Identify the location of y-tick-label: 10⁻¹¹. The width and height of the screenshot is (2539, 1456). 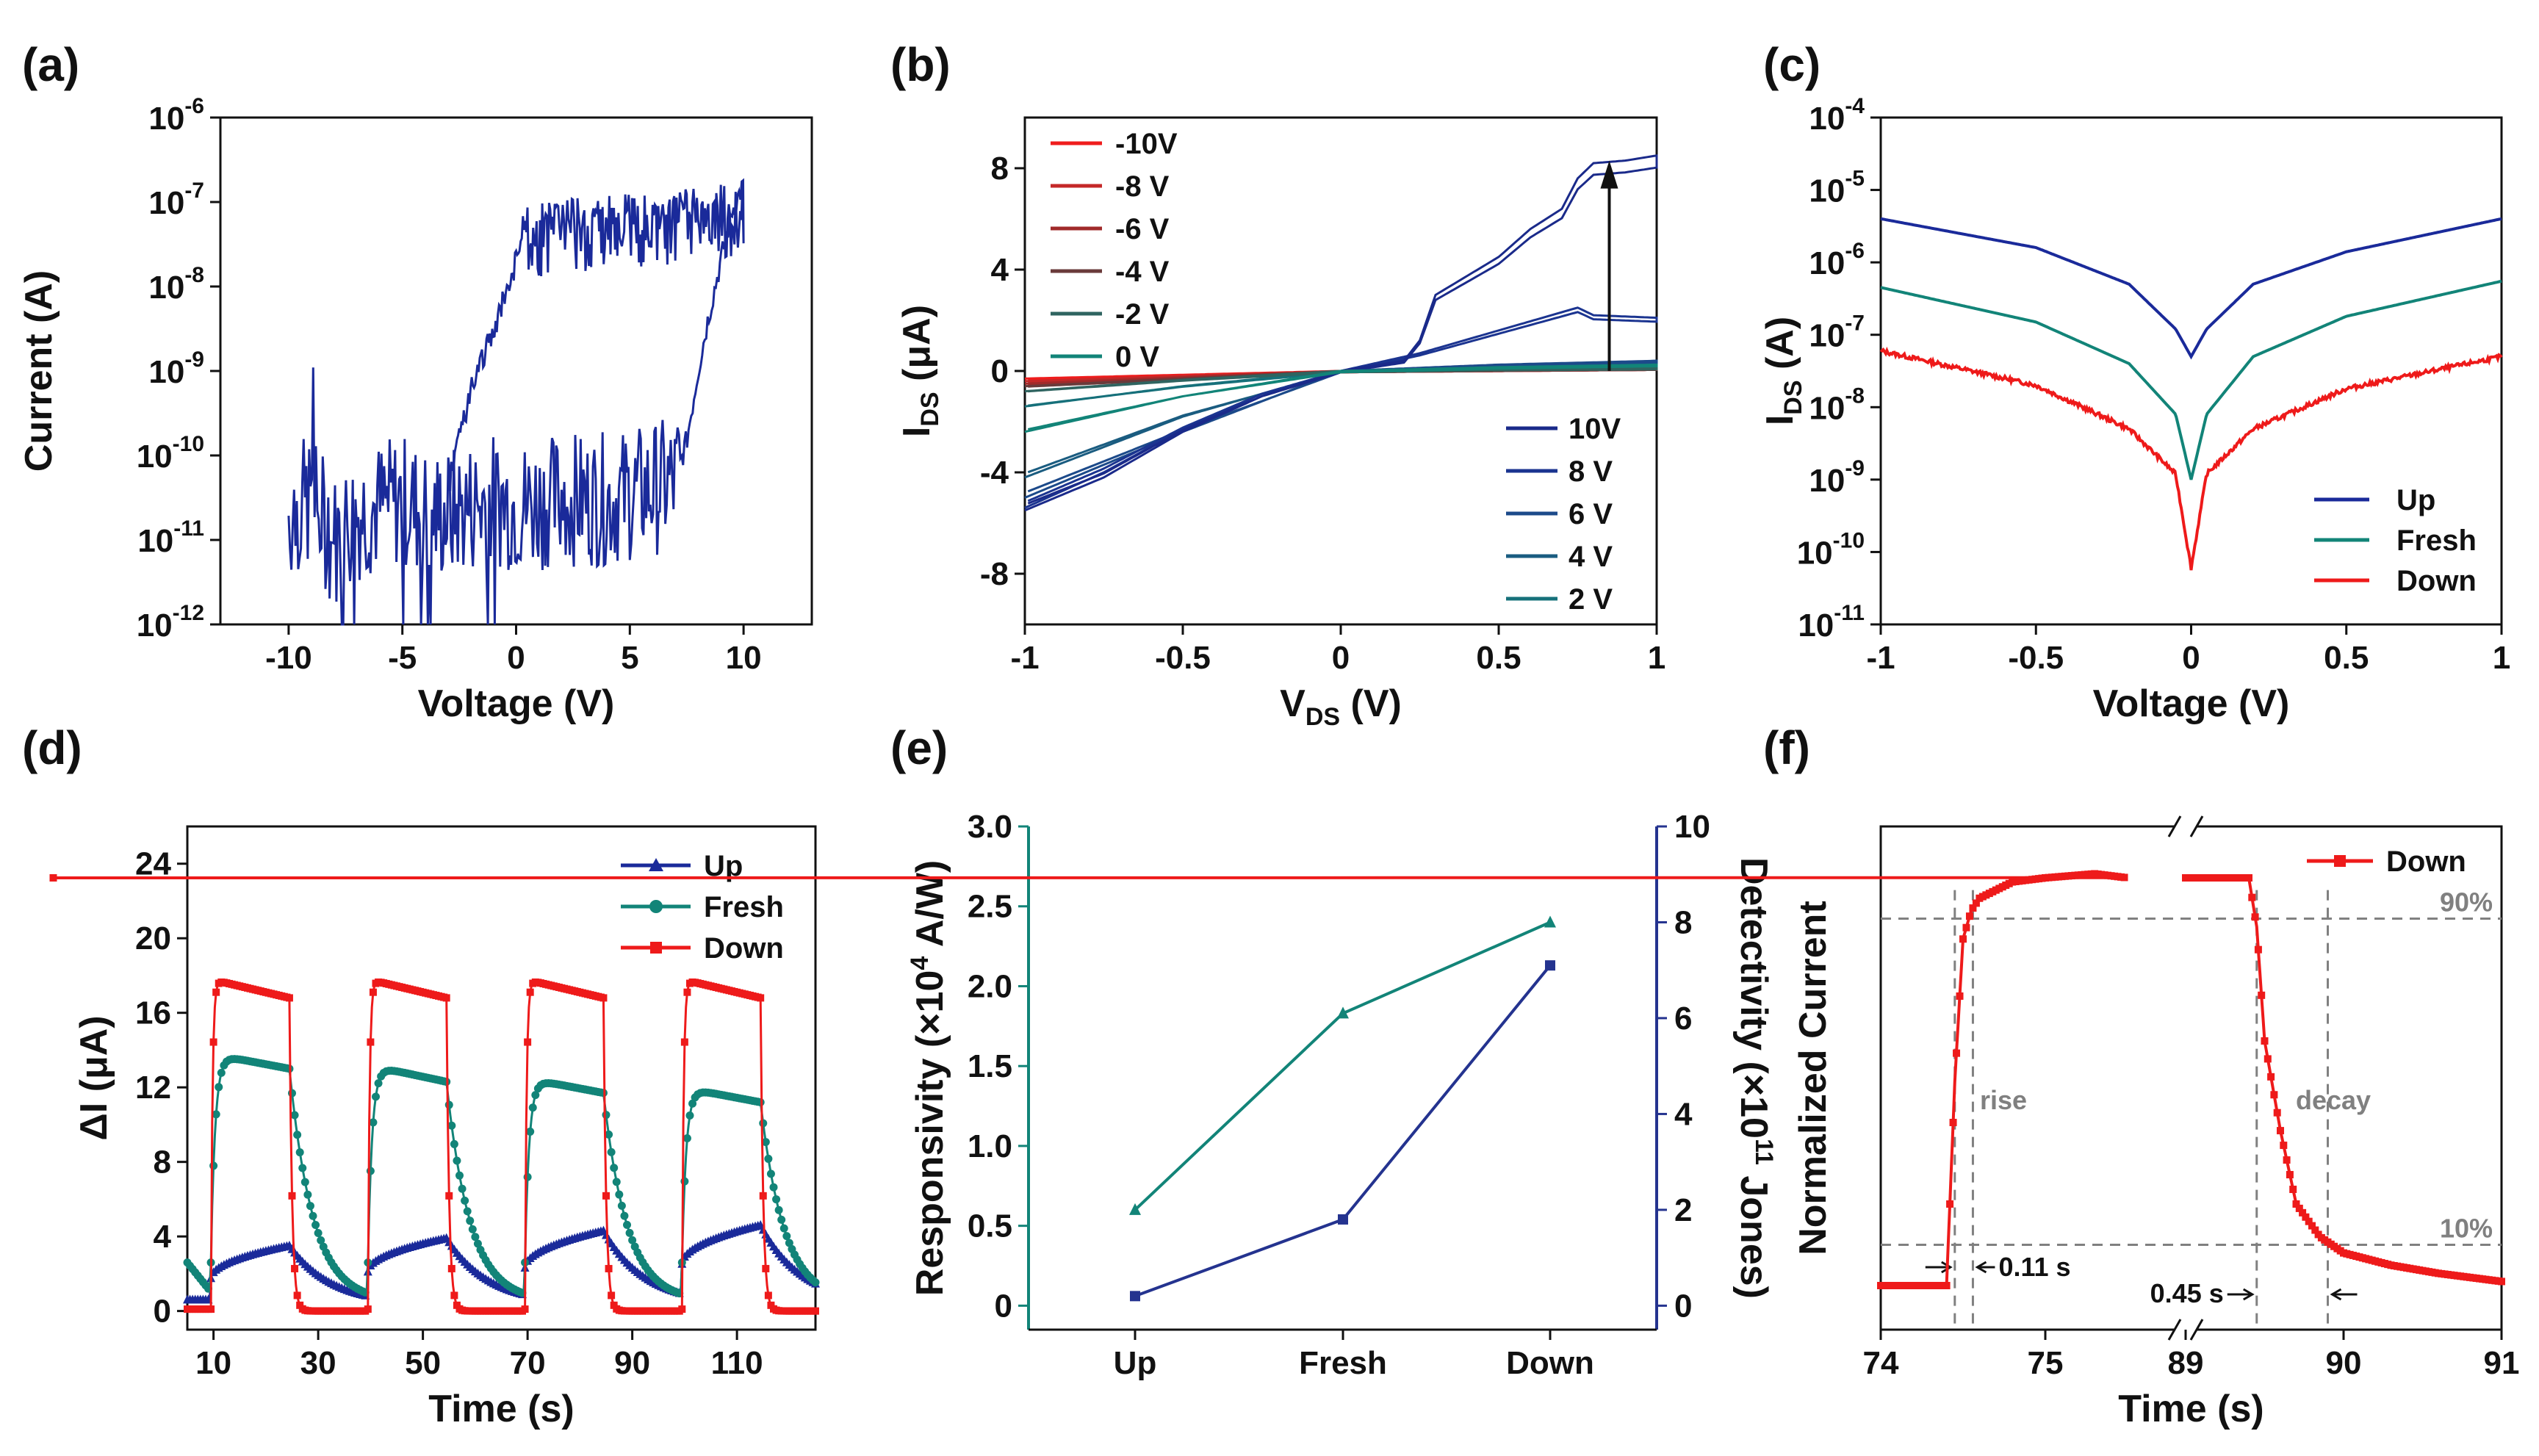
(170, 537).